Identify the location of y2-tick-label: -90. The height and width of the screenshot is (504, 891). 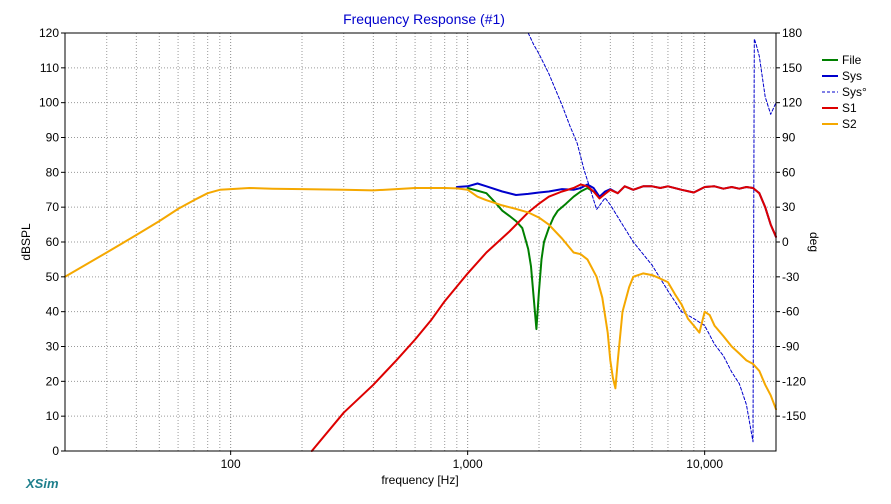
(791, 347).